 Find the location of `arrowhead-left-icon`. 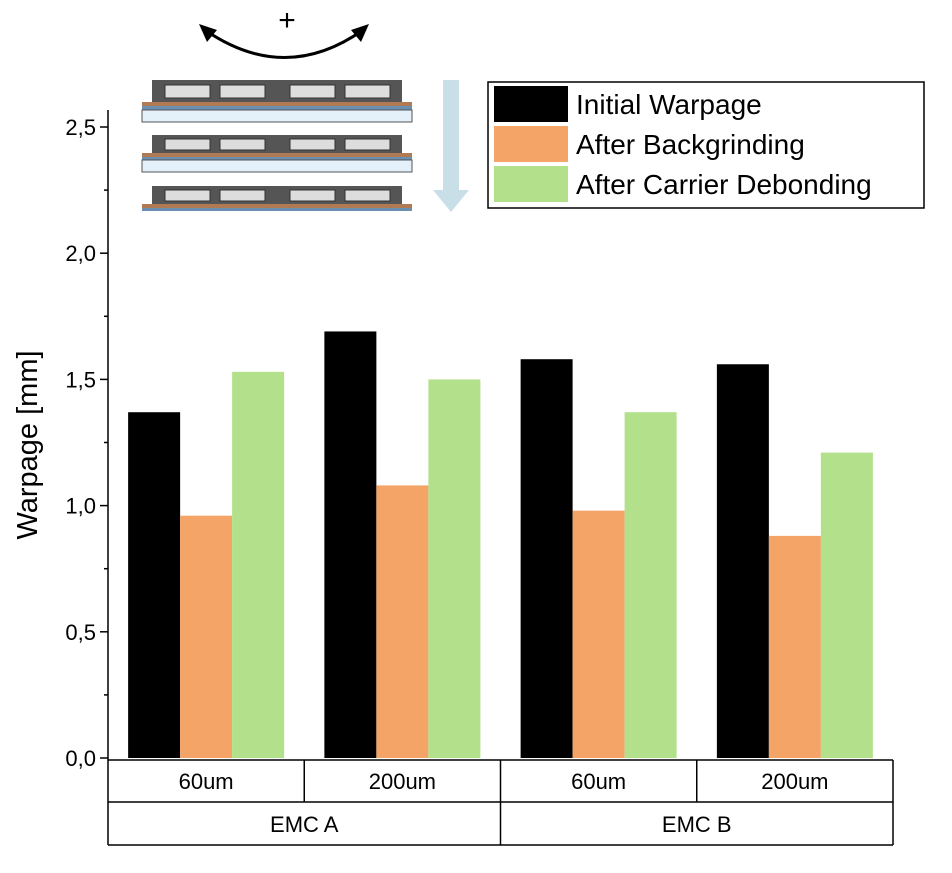

arrowhead-left-icon is located at coordinates (208, 33).